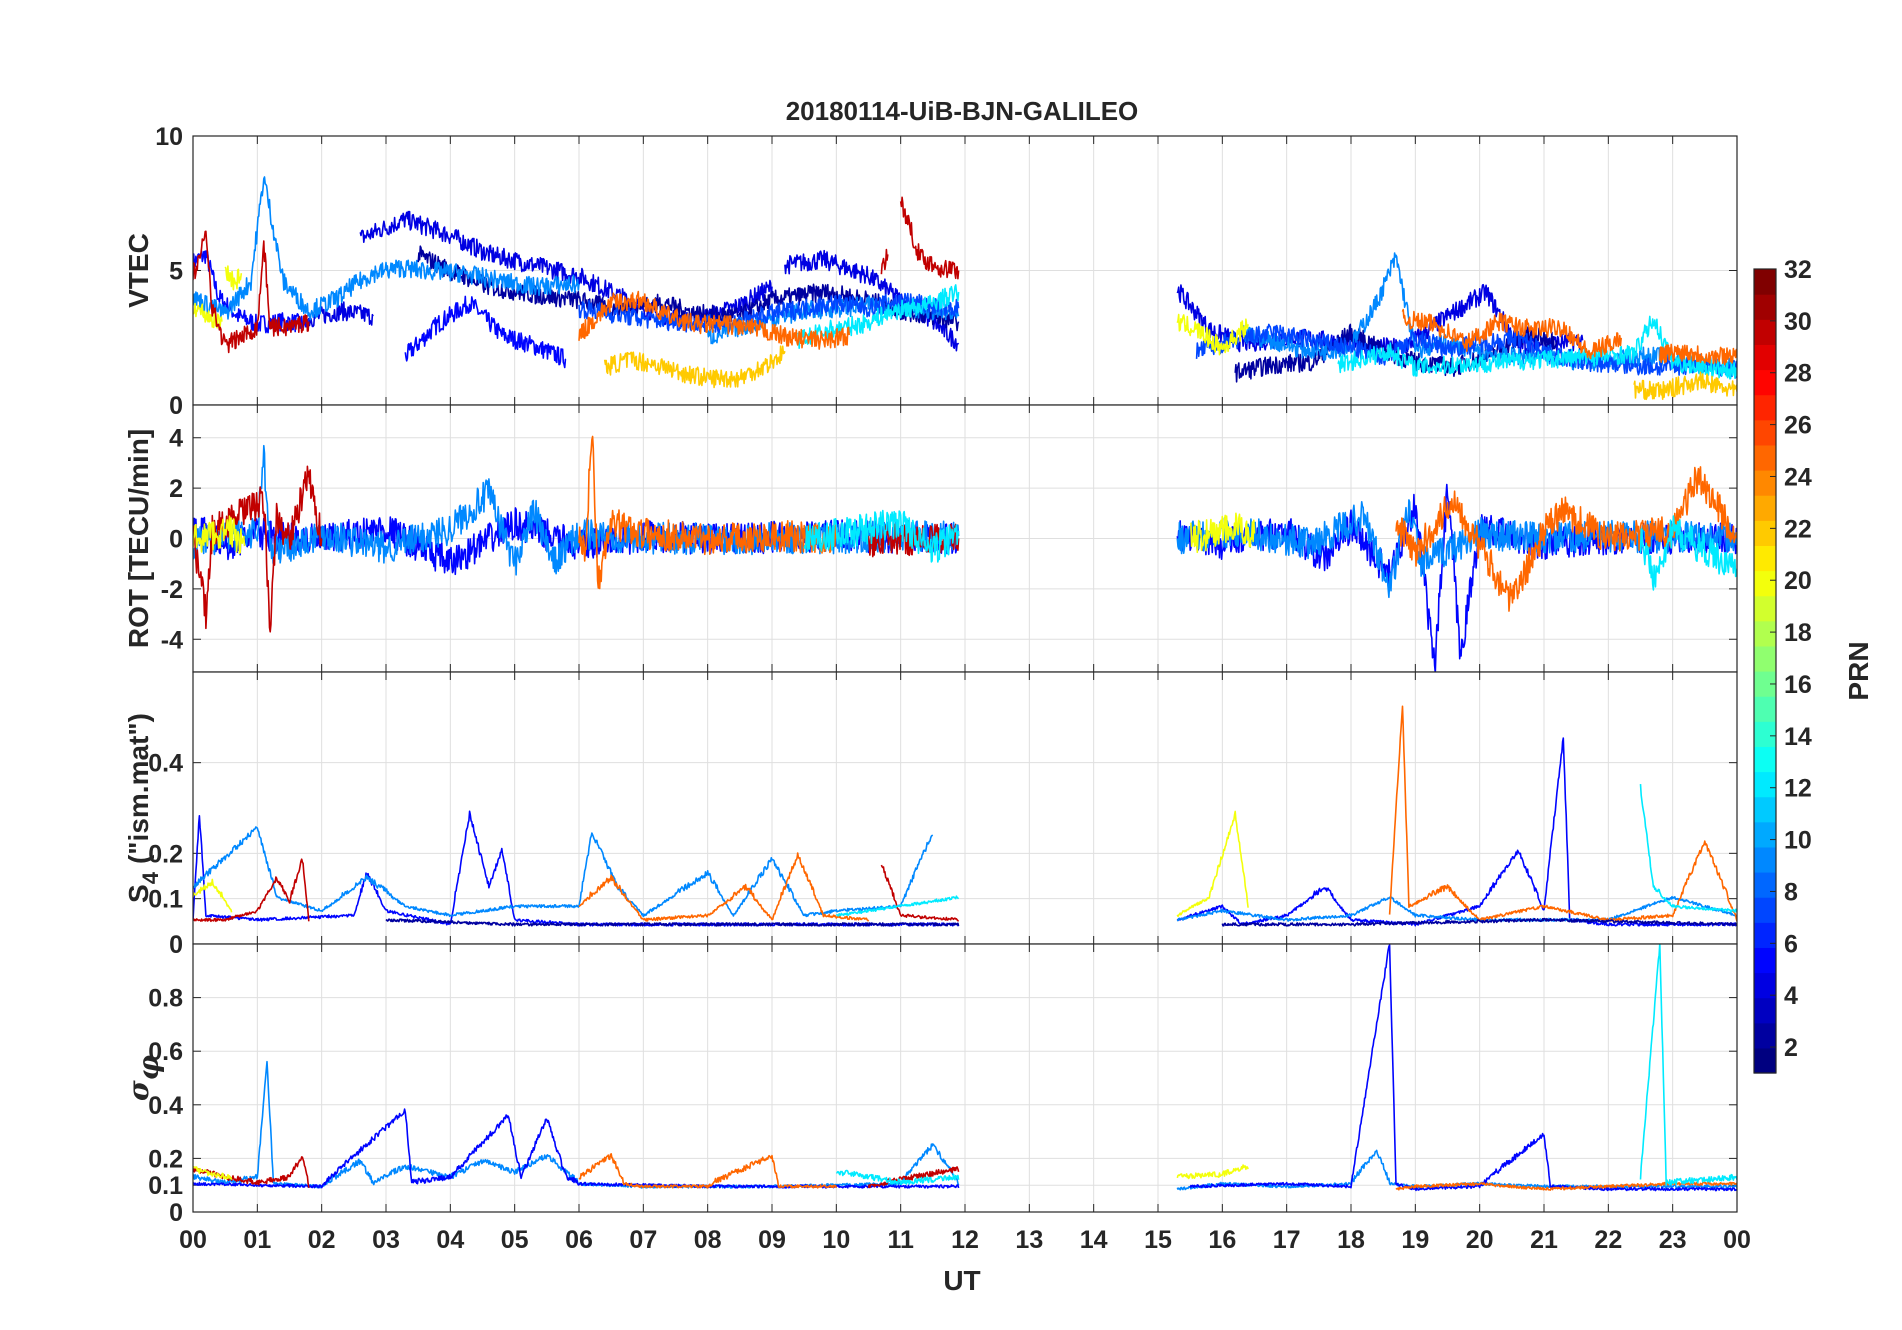  I want to click on x-tick-label: 10, so click(836, 1240).